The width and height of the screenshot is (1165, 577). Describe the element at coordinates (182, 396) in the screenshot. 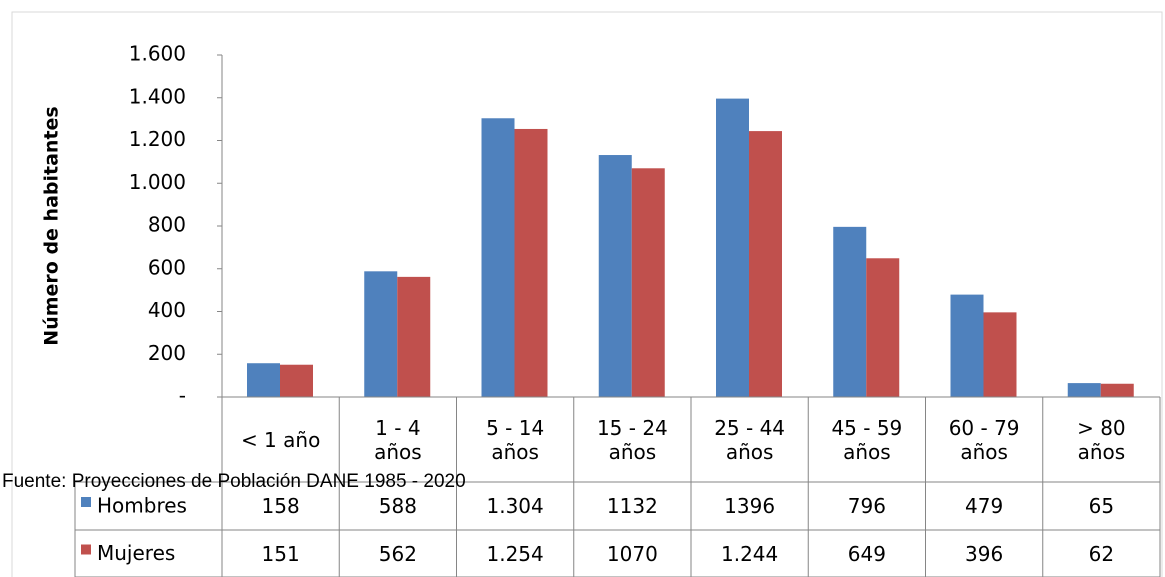

I see `y-tick-label: -` at that location.